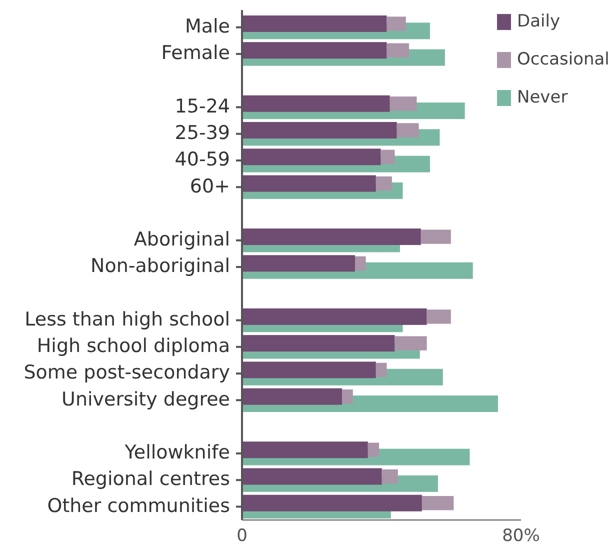 Image resolution: width=613 pixels, height=546 pixels. I want to click on y-tick-label: 15-24, so click(202, 106).